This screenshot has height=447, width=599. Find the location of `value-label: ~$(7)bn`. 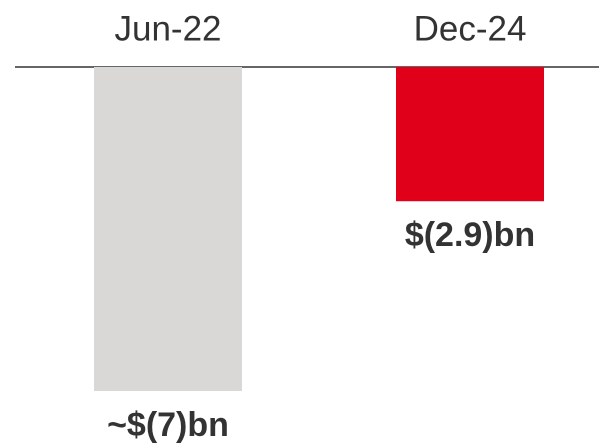

value-label: ~$(7)bn is located at coordinates (168, 425).